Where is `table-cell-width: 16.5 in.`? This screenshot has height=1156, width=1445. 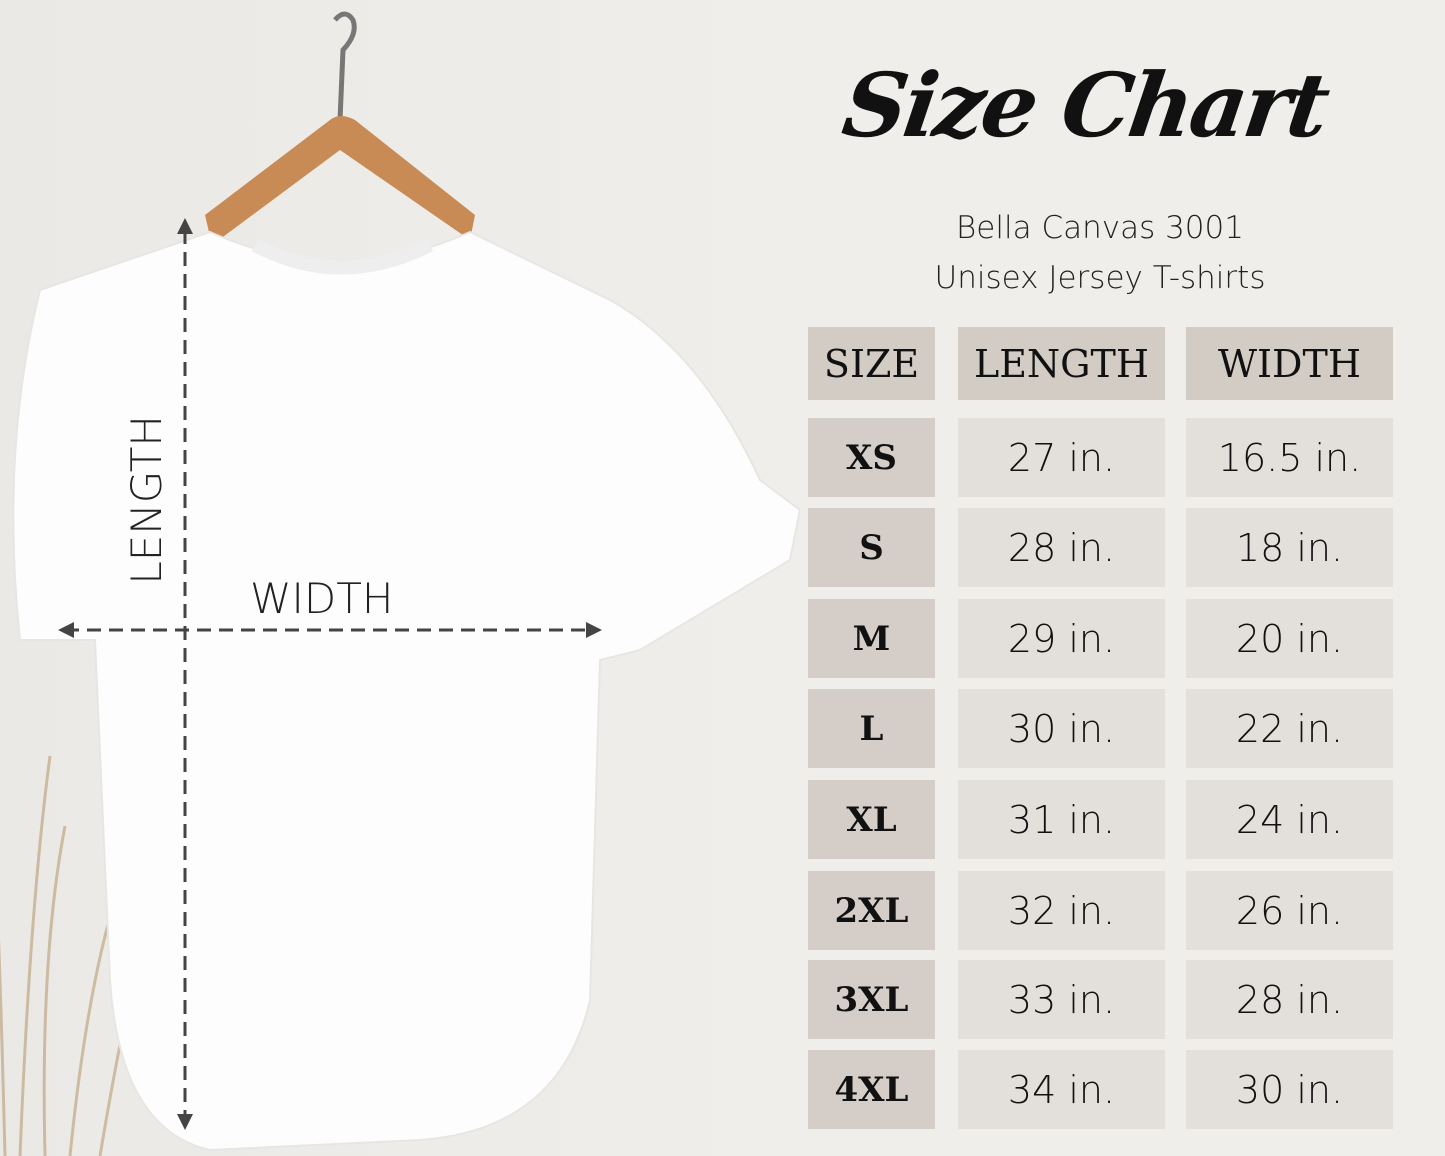 table-cell-width: 16.5 in. is located at coordinates (1289, 457).